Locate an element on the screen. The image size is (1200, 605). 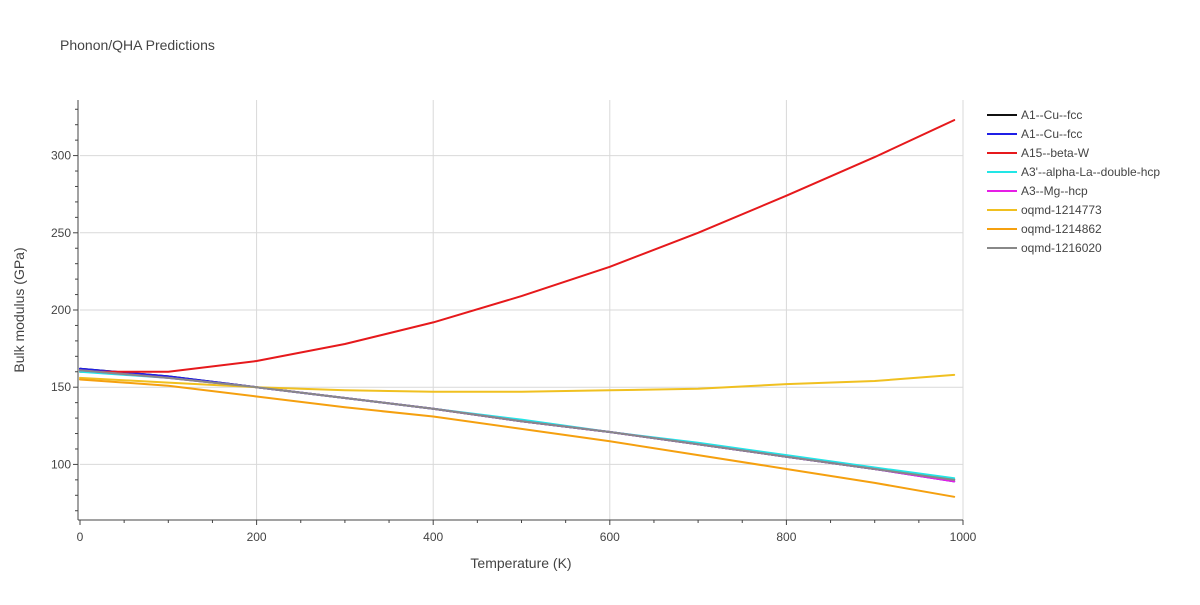
legend-label: A15--beta-W is located at coordinates (1055, 153).